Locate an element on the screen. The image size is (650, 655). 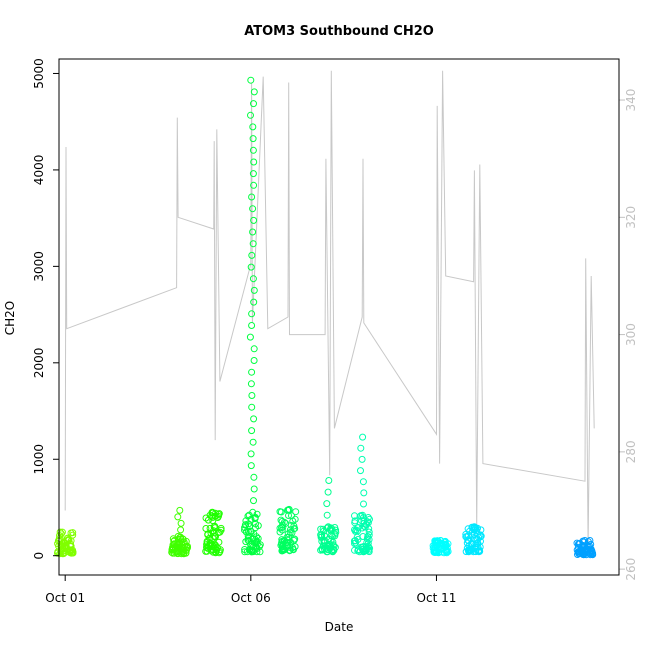
x-tick-label: Oct 11 is located at coordinates (437, 598).